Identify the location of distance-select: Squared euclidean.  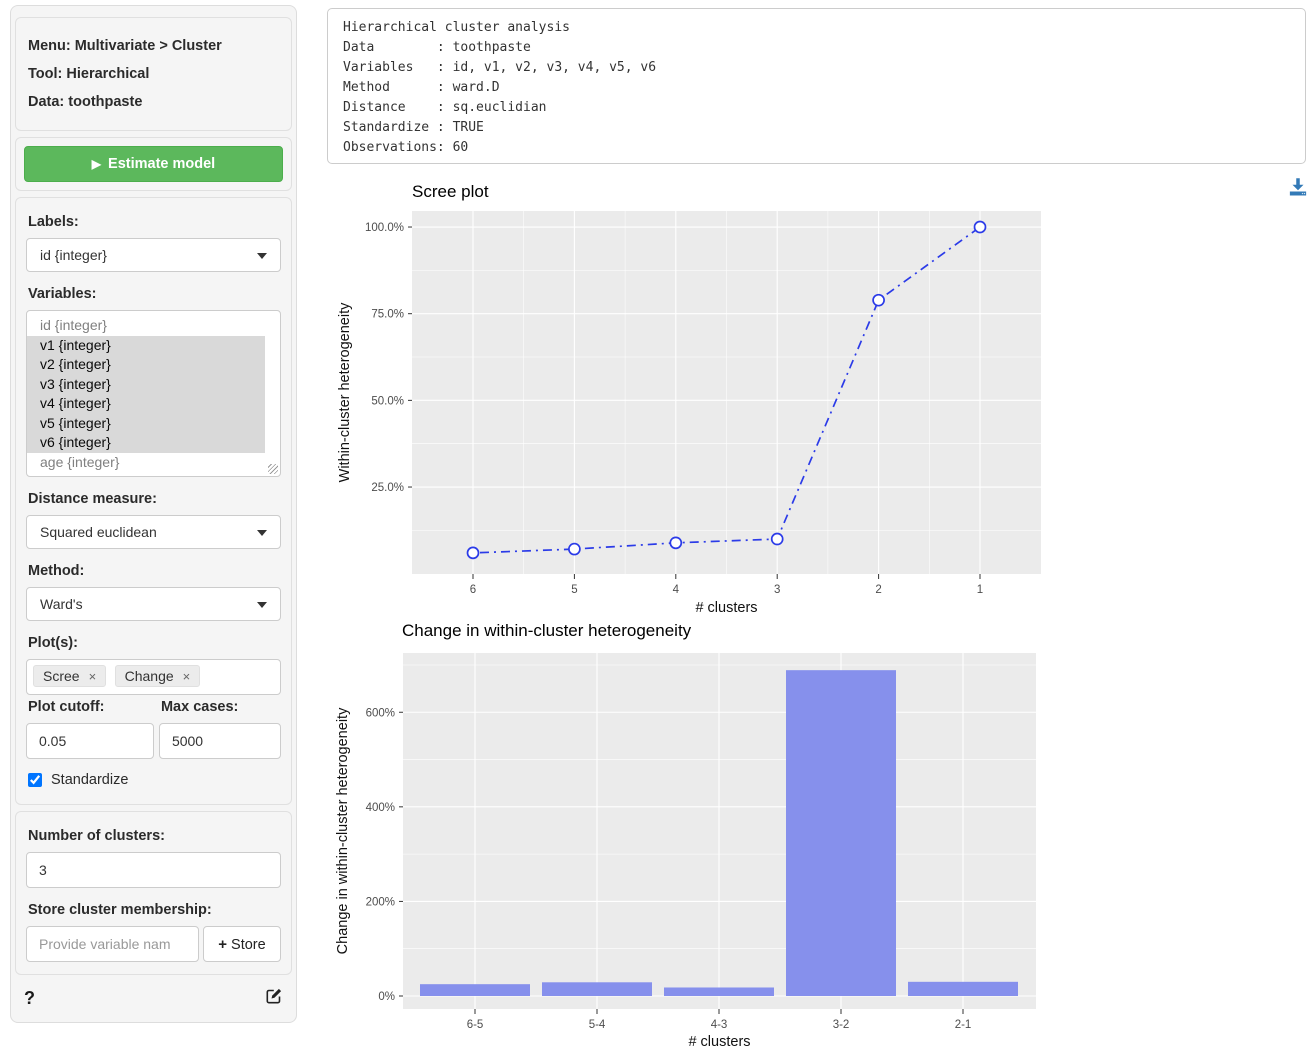
(153, 532).